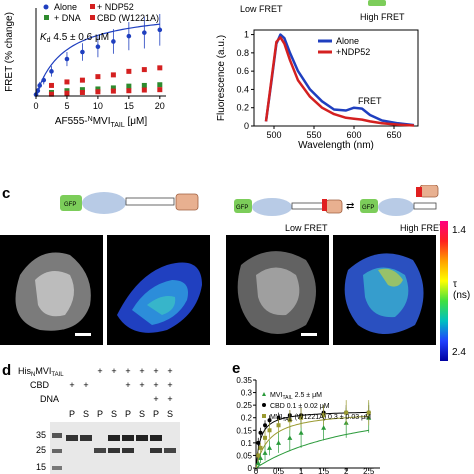 The width and height of the screenshot is (474, 474). I want to click on legend-e-cbd-marker, so click(264, 405).